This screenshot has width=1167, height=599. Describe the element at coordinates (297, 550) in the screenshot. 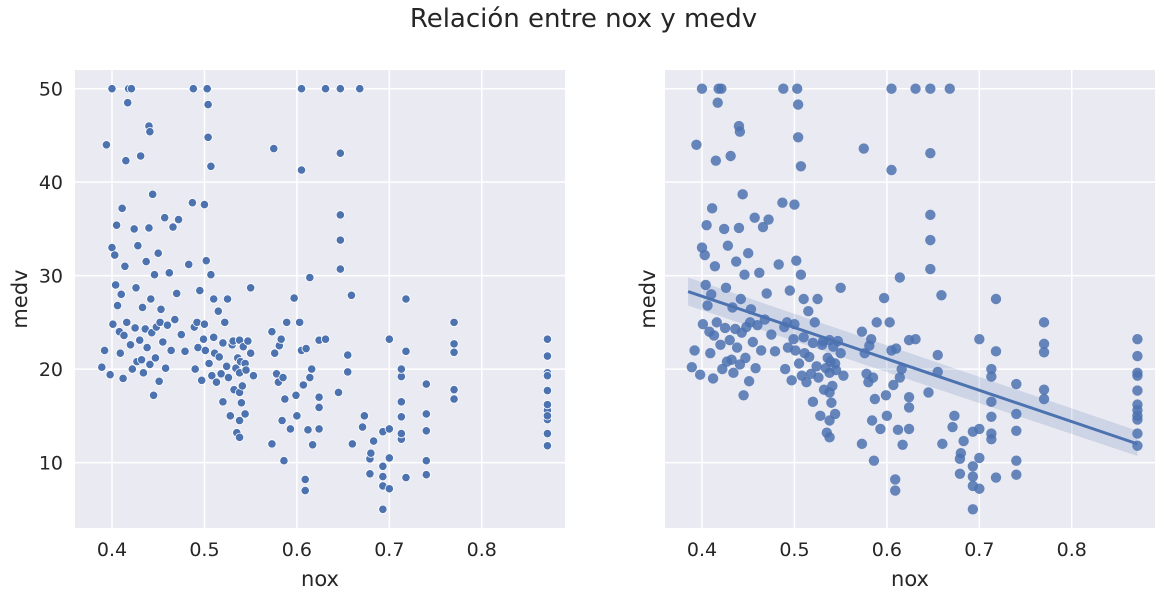

I see `x-tick-label: 0.6` at that location.